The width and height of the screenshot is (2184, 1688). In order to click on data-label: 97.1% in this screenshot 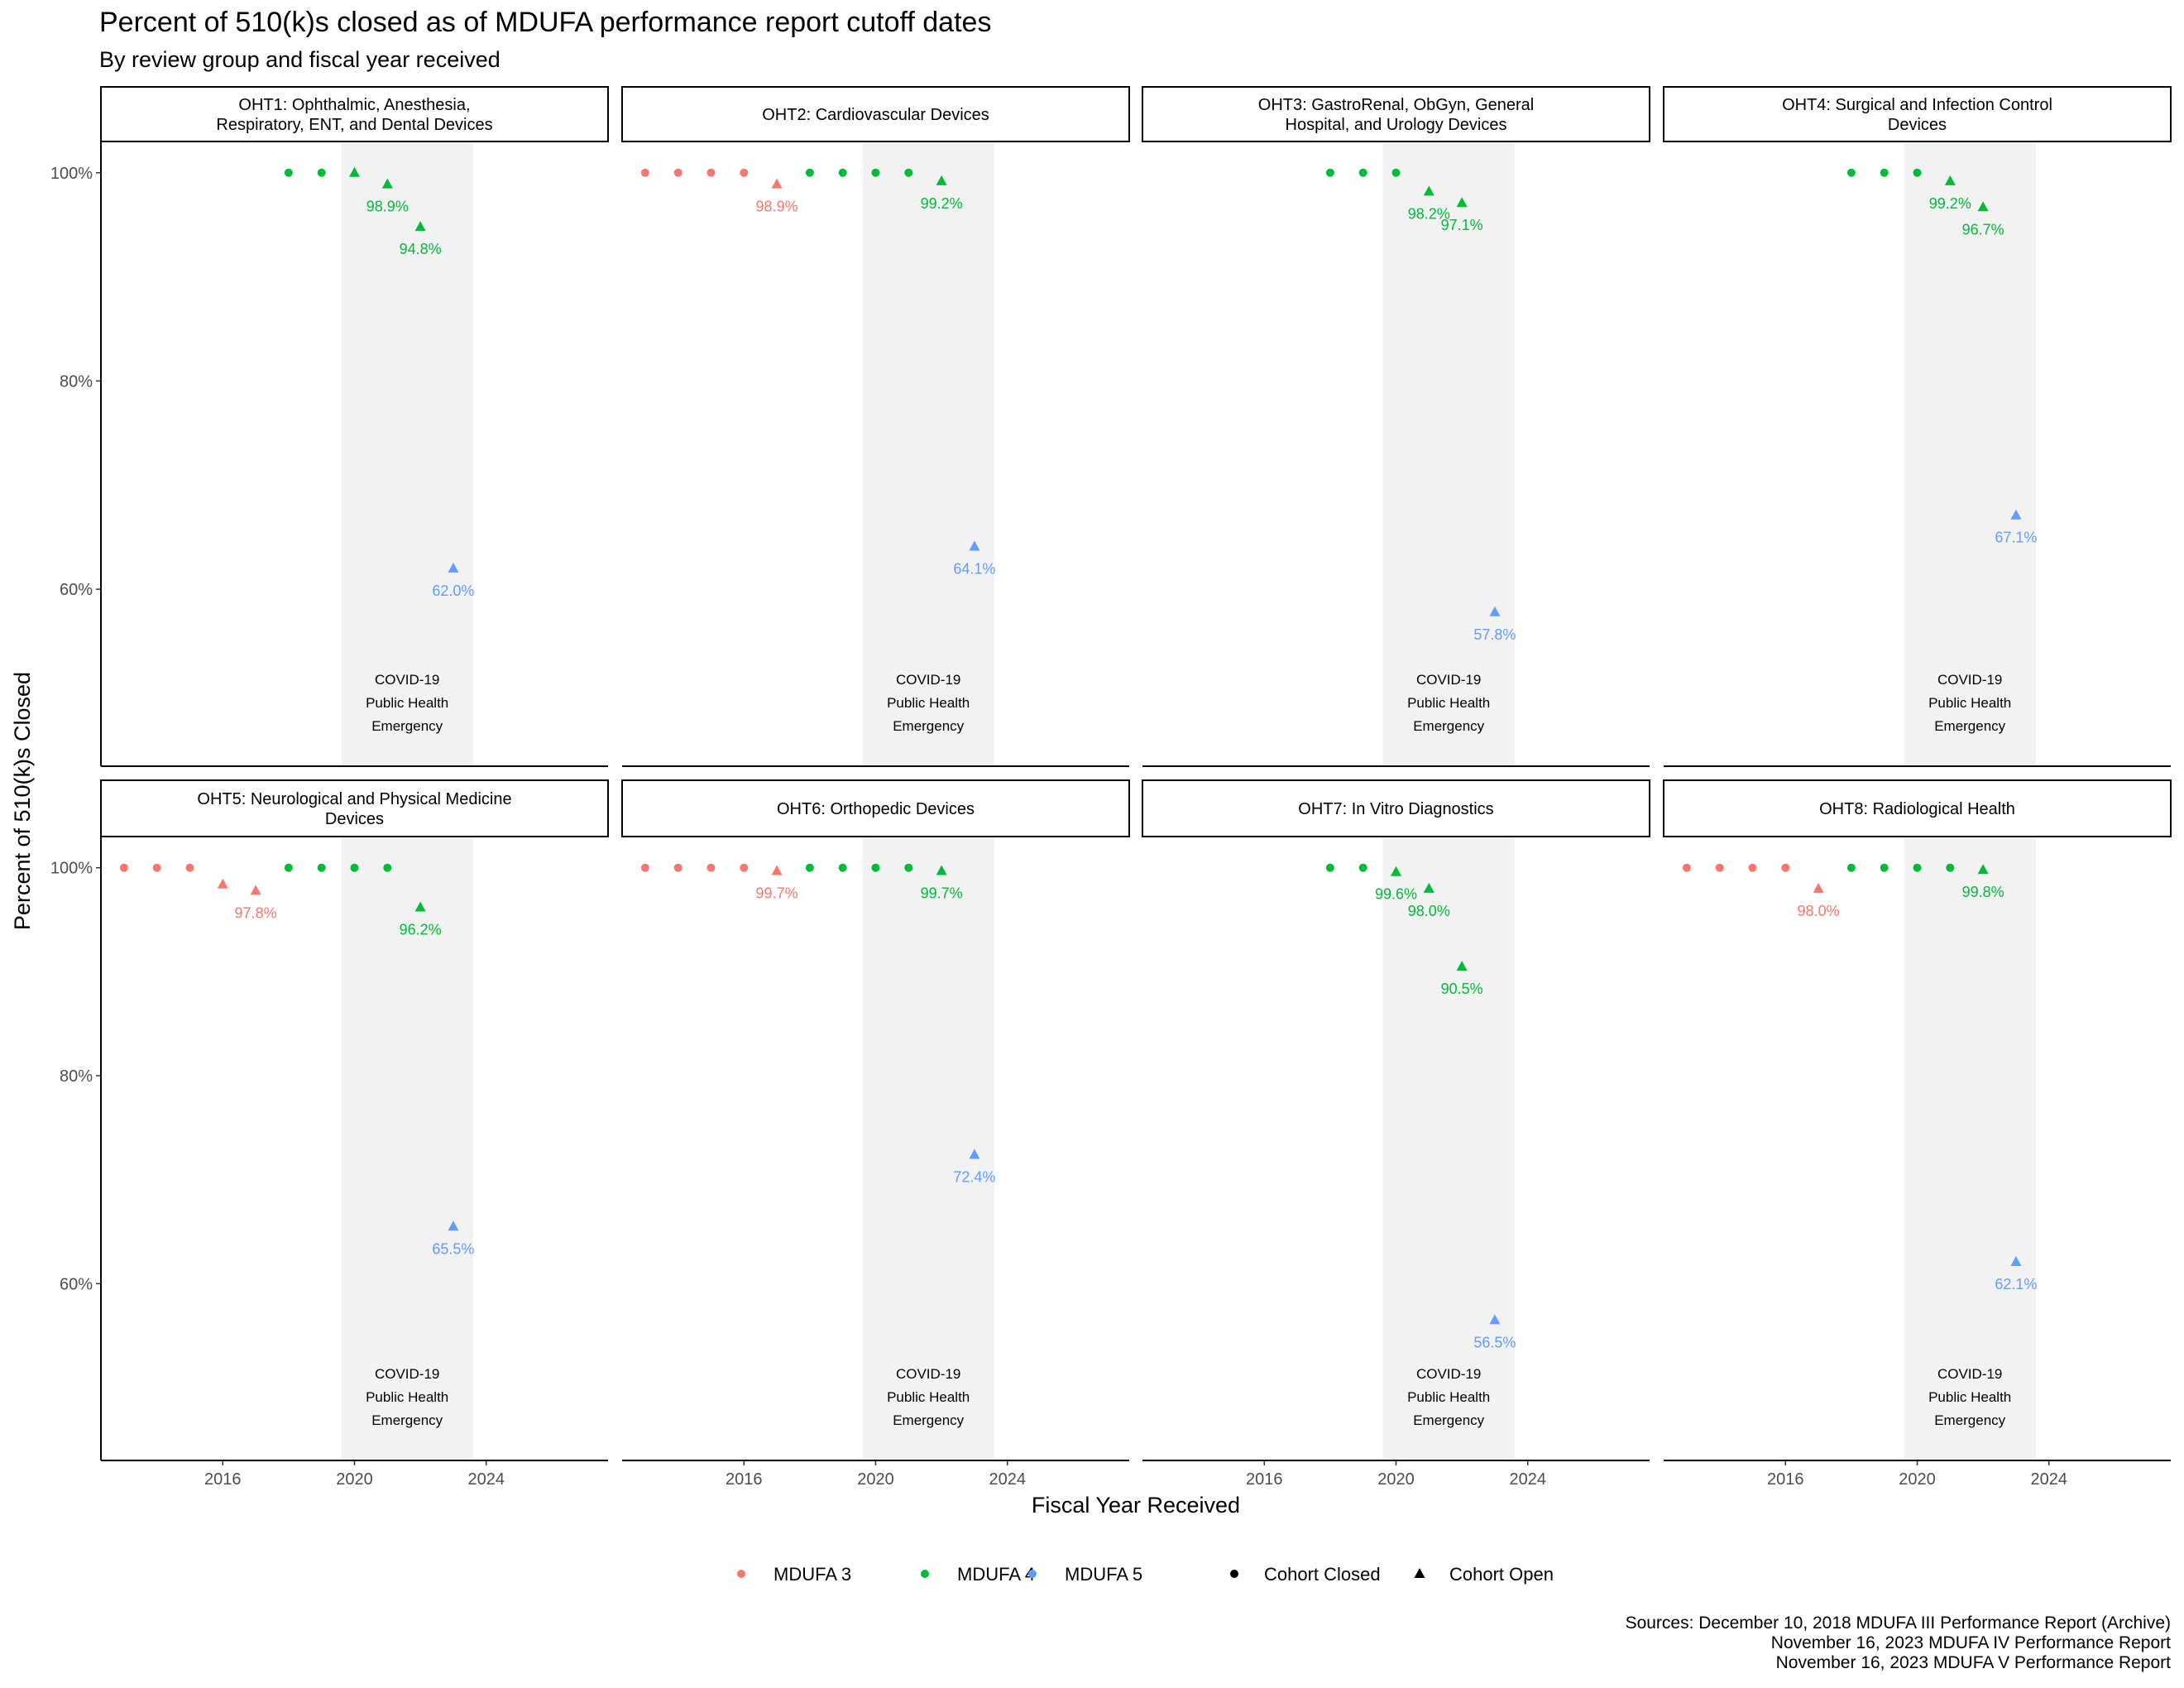, I will do `click(1462, 225)`.